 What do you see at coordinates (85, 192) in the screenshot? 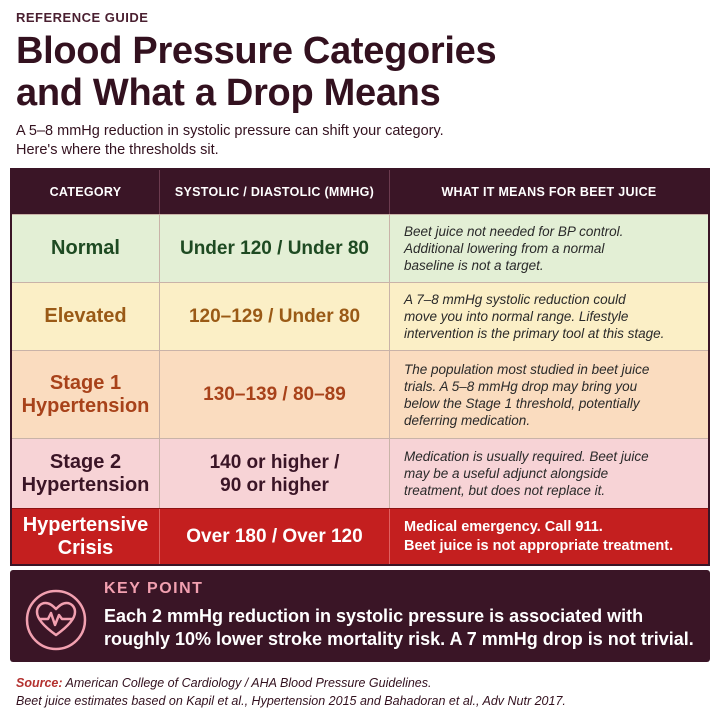
I see `column-header-category: CATEGORY` at bounding box center [85, 192].